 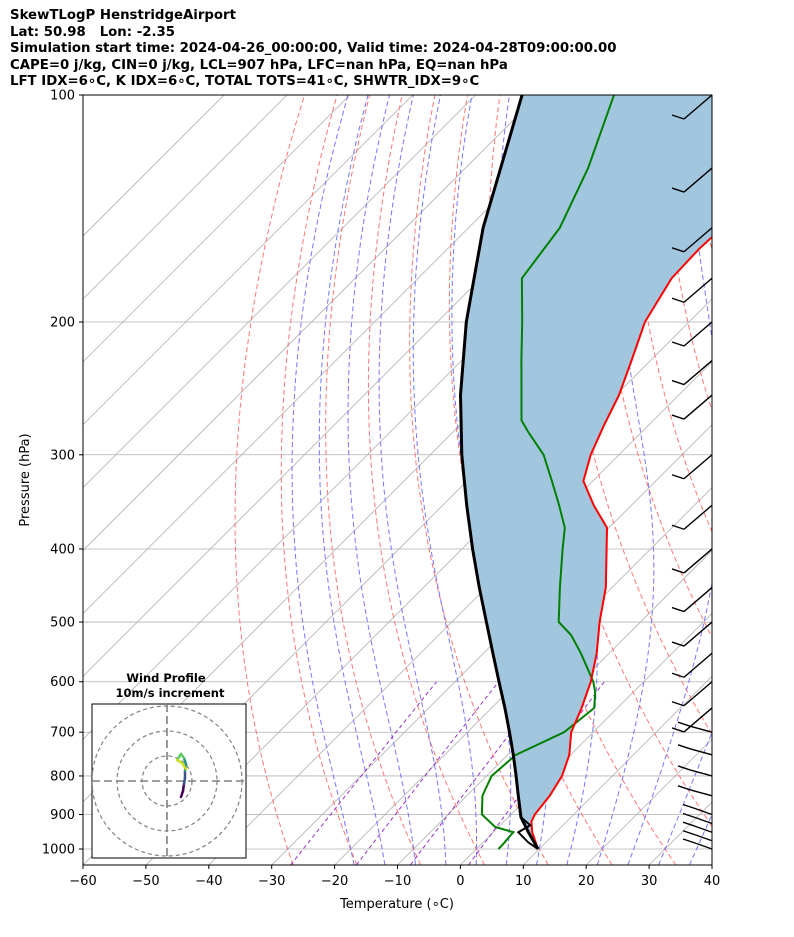 What do you see at coordinates (62, 96) in the screenshot?
I see `y-tick-label: 100` at bounding box center [62, 96].